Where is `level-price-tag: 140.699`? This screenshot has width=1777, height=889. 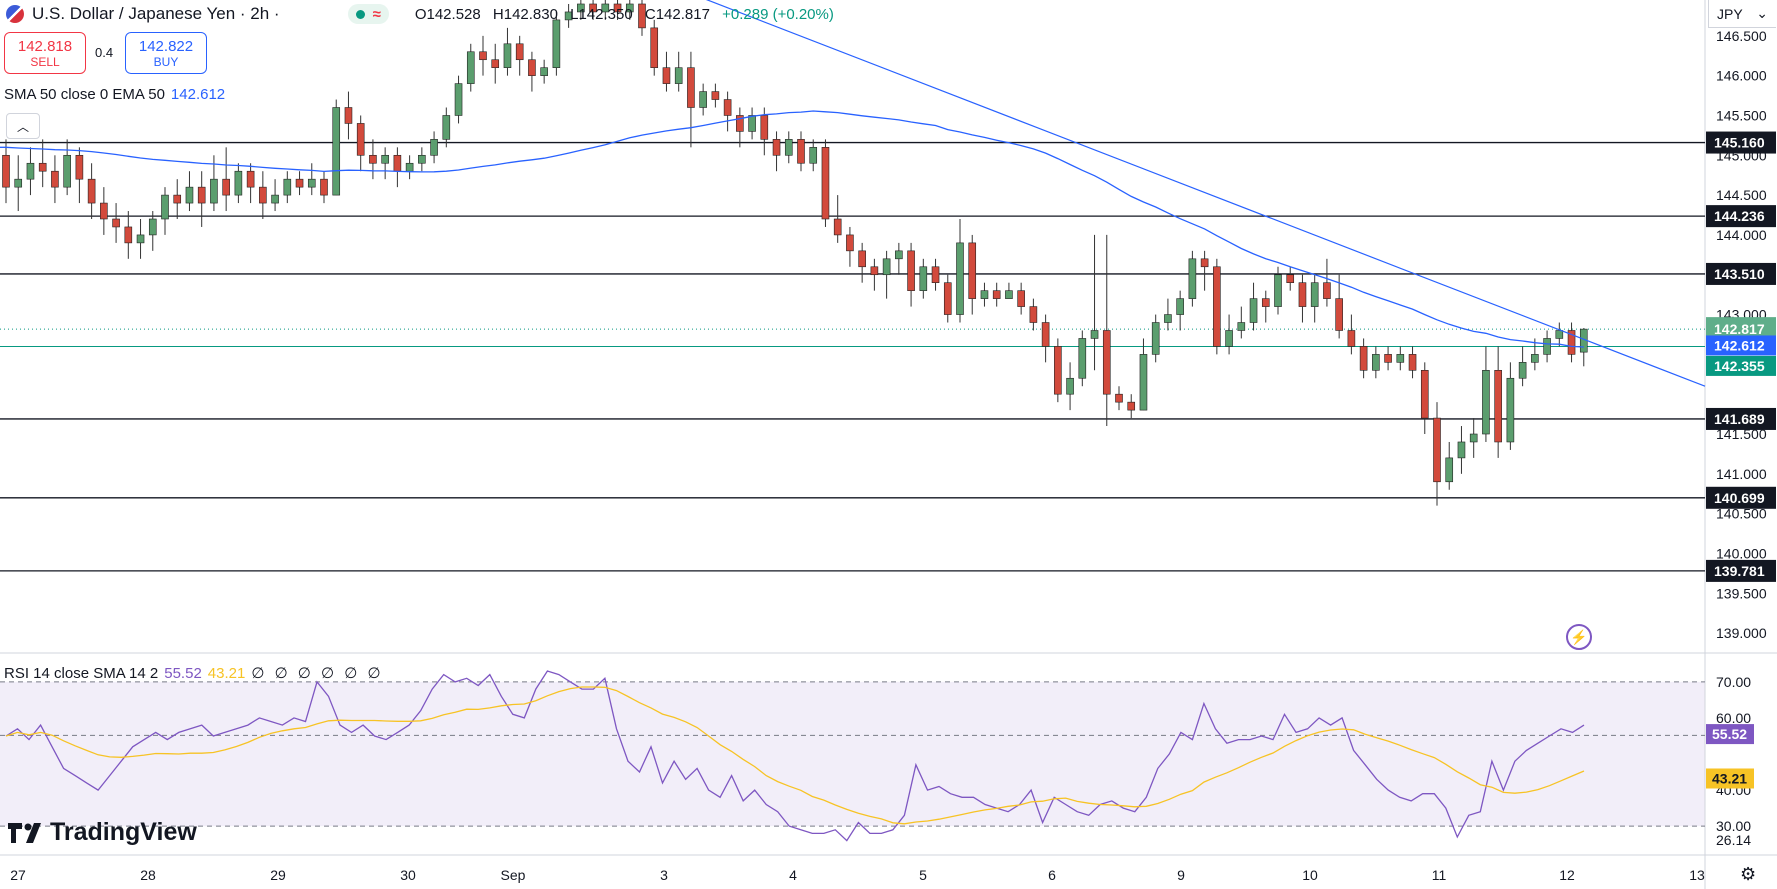
level-price-tag: 140.699 is located at coordinates (1739, 498).